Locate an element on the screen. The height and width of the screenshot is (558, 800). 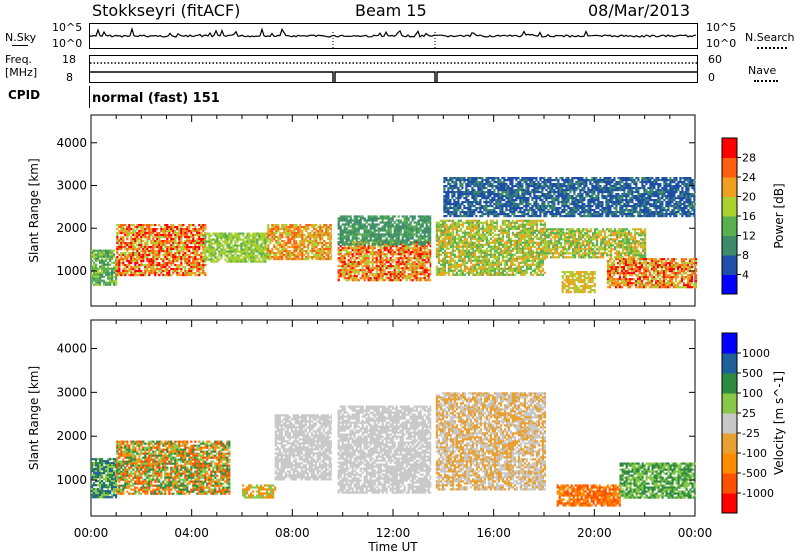
nsky-label: N.Sky is located at coordinates (20, 37).